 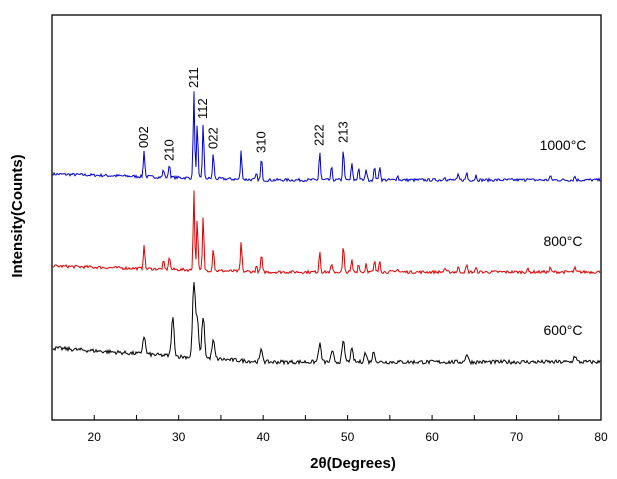 What do you see at coordinates (563, 145) in the screenshot?
I see `series-label: 1000°C` at bounding box center [563, 145].